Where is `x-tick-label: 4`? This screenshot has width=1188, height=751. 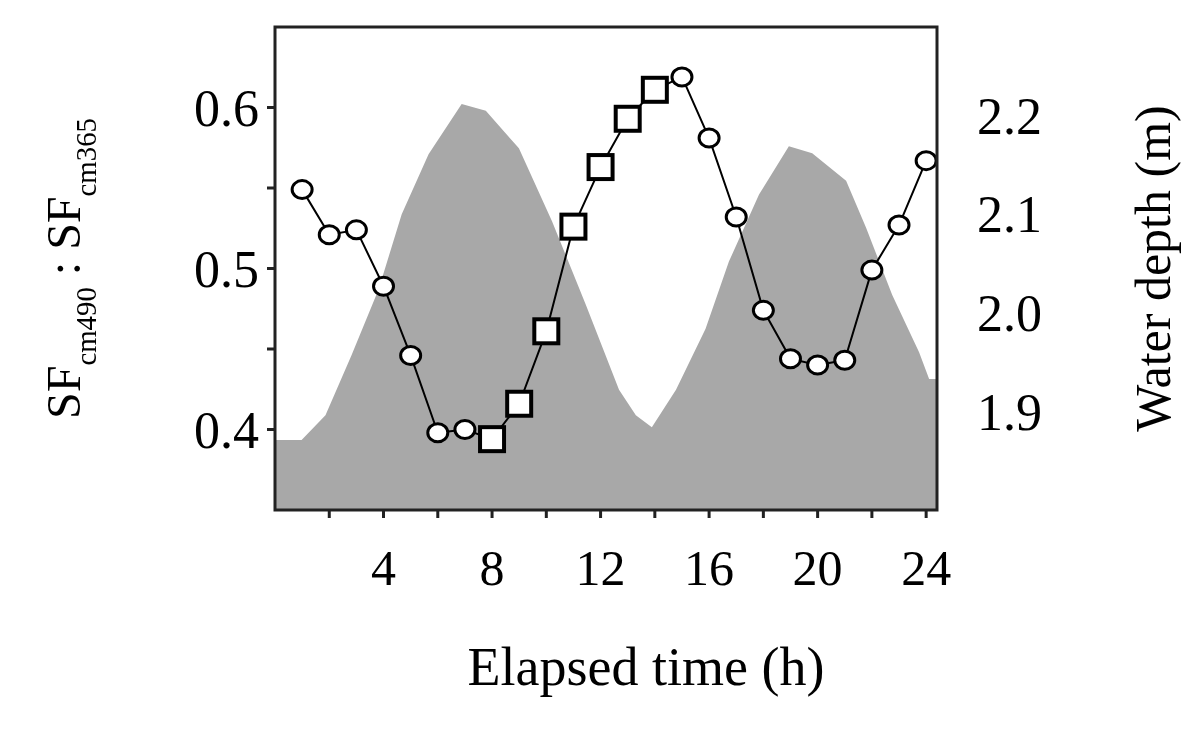
x-tick-label: 4 is located at coordinates (384, 568).